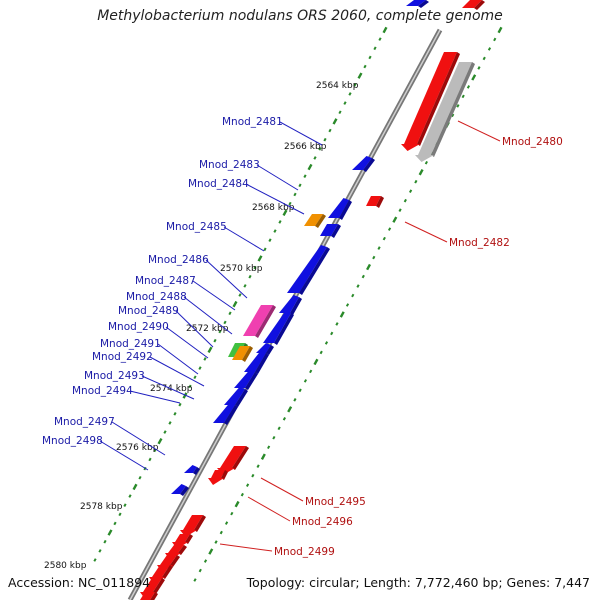 This screenshot has height=600, width=600. What do you see at coordinates (196, 227) in the screenshot?
I see `left-gene-label: Mnod_2485` at bounding box center [196, 227].